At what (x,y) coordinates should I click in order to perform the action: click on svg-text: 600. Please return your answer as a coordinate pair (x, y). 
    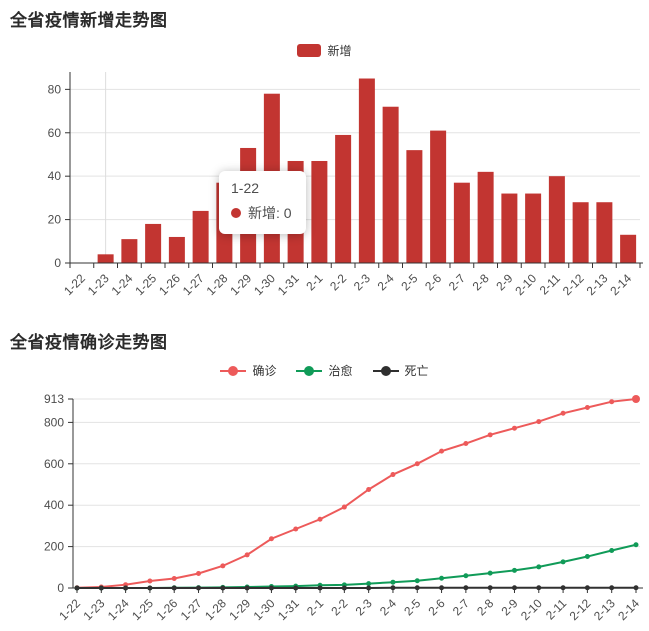
    Looking at the image, I should click on (54, 464).